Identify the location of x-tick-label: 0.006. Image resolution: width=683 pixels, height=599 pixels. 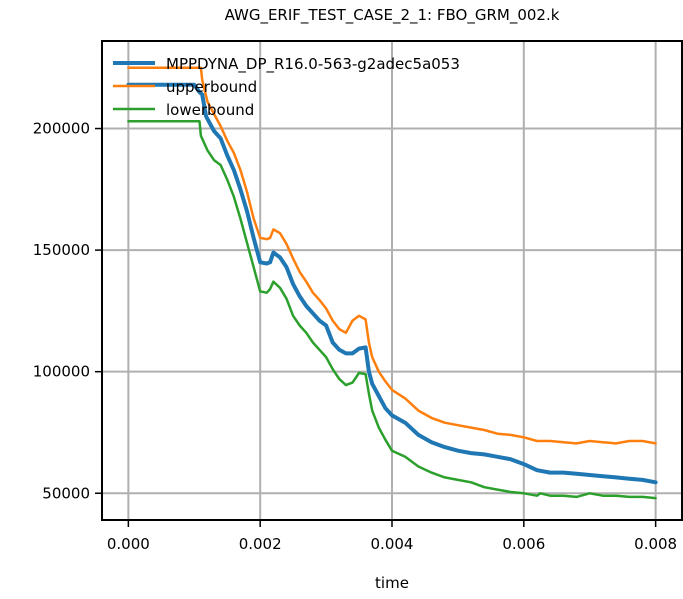
(523, 544).